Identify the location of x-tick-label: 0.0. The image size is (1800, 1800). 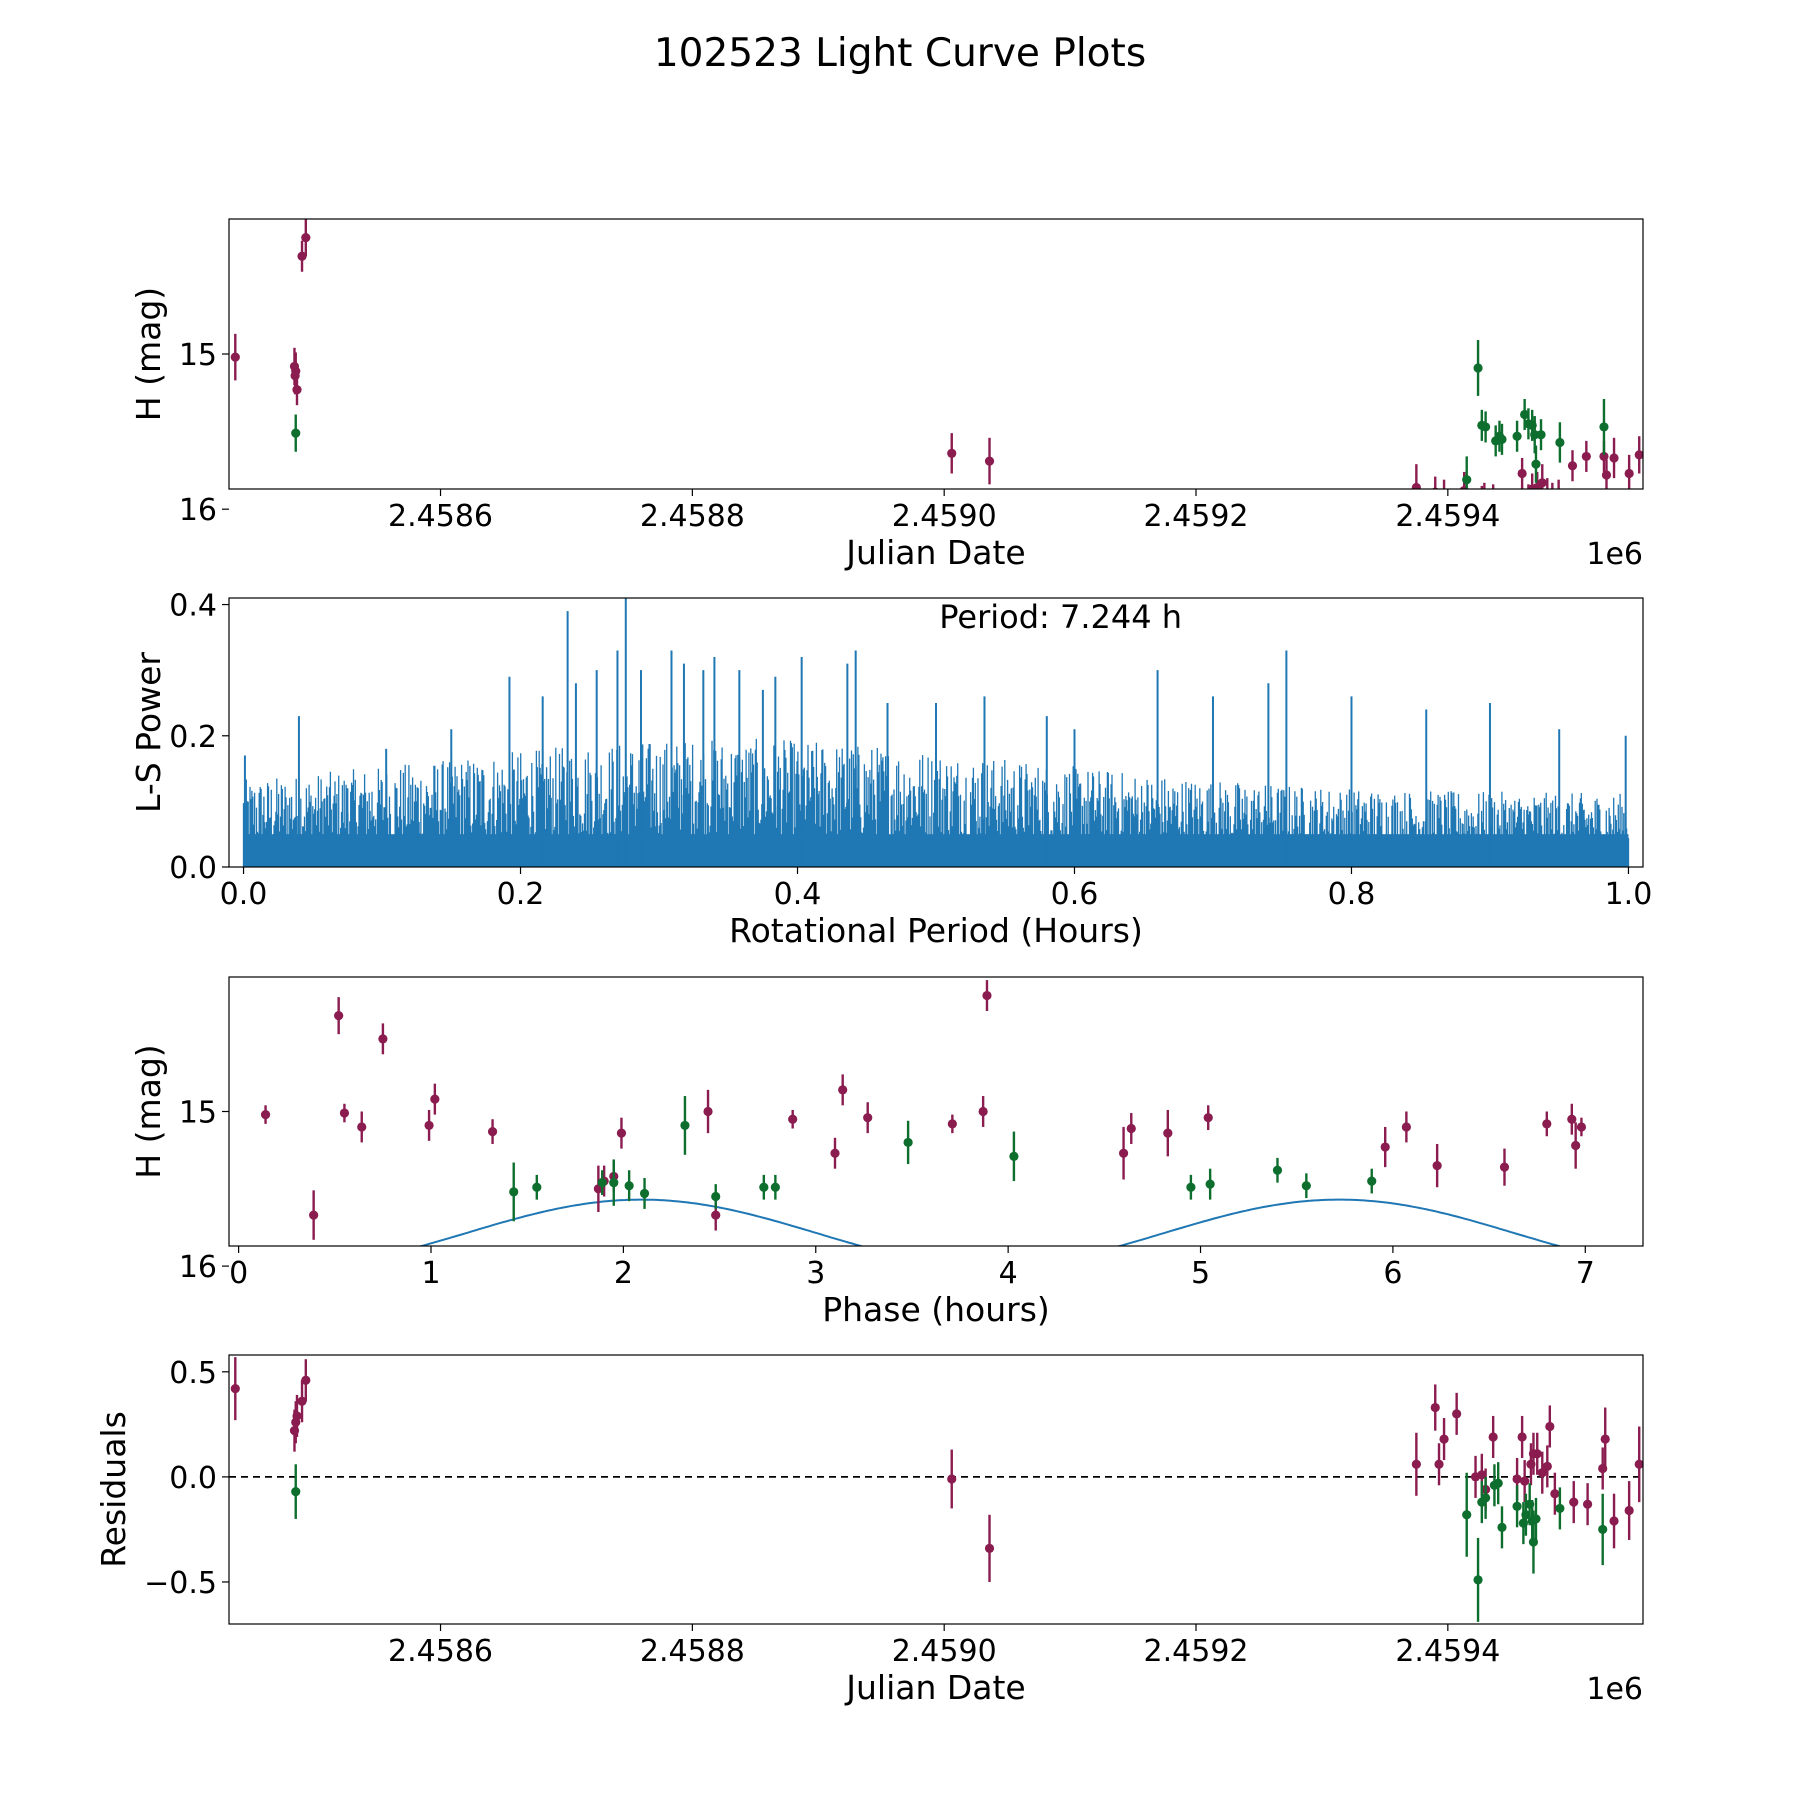
(244, 894).